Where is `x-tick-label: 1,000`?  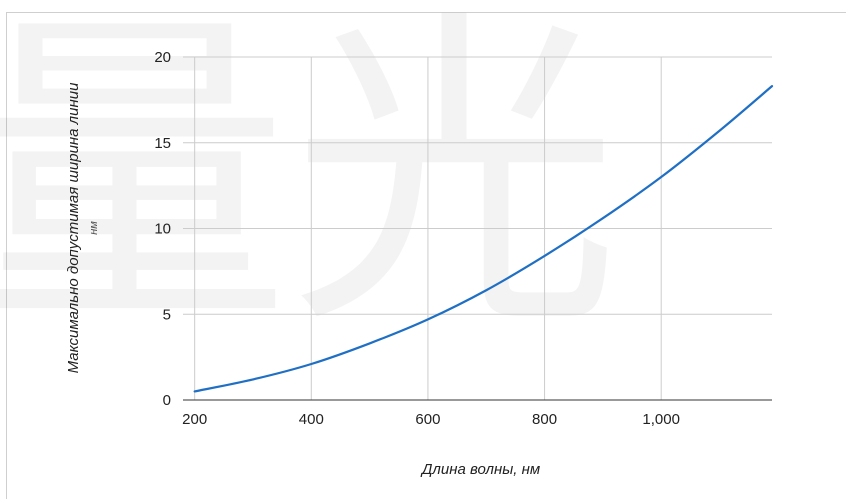
x-tick-label: 1,000 is located at coordinates (661, 419).